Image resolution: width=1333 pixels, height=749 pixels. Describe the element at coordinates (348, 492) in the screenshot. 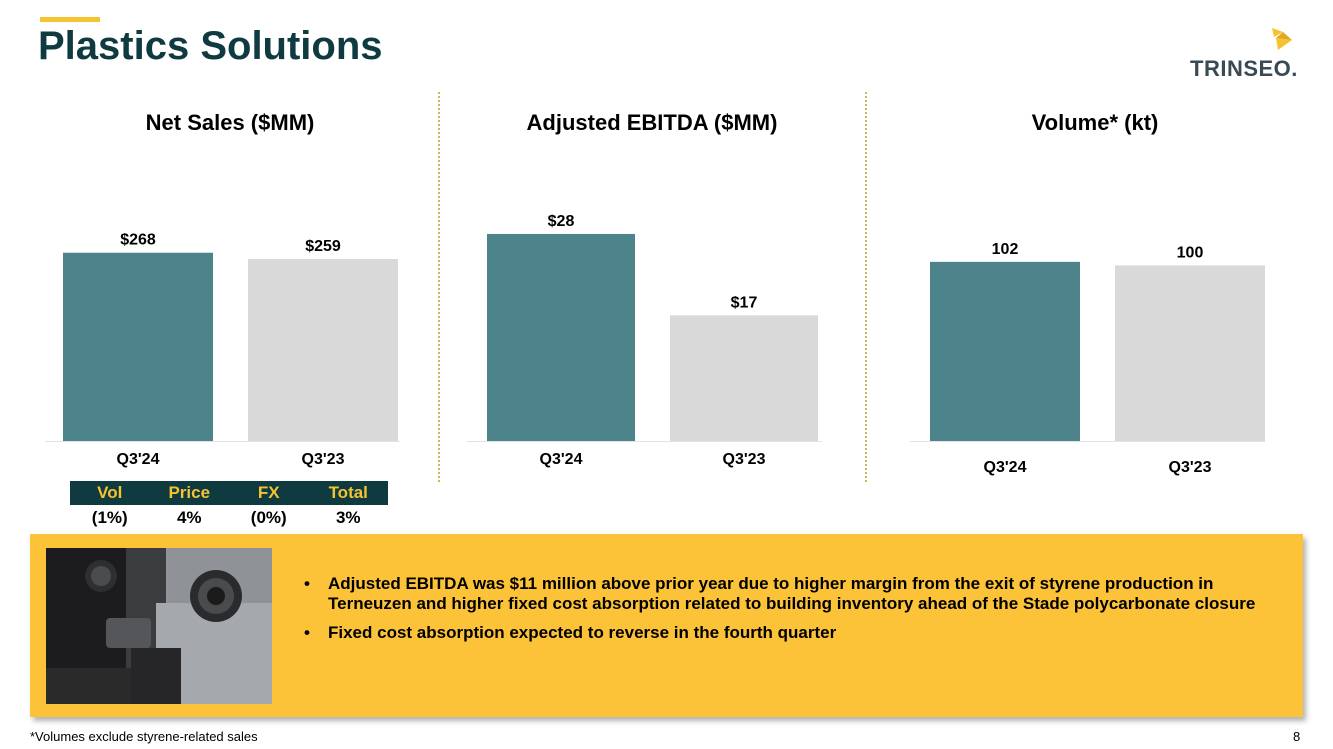

I see `bridge-header-total: Total` at that location.